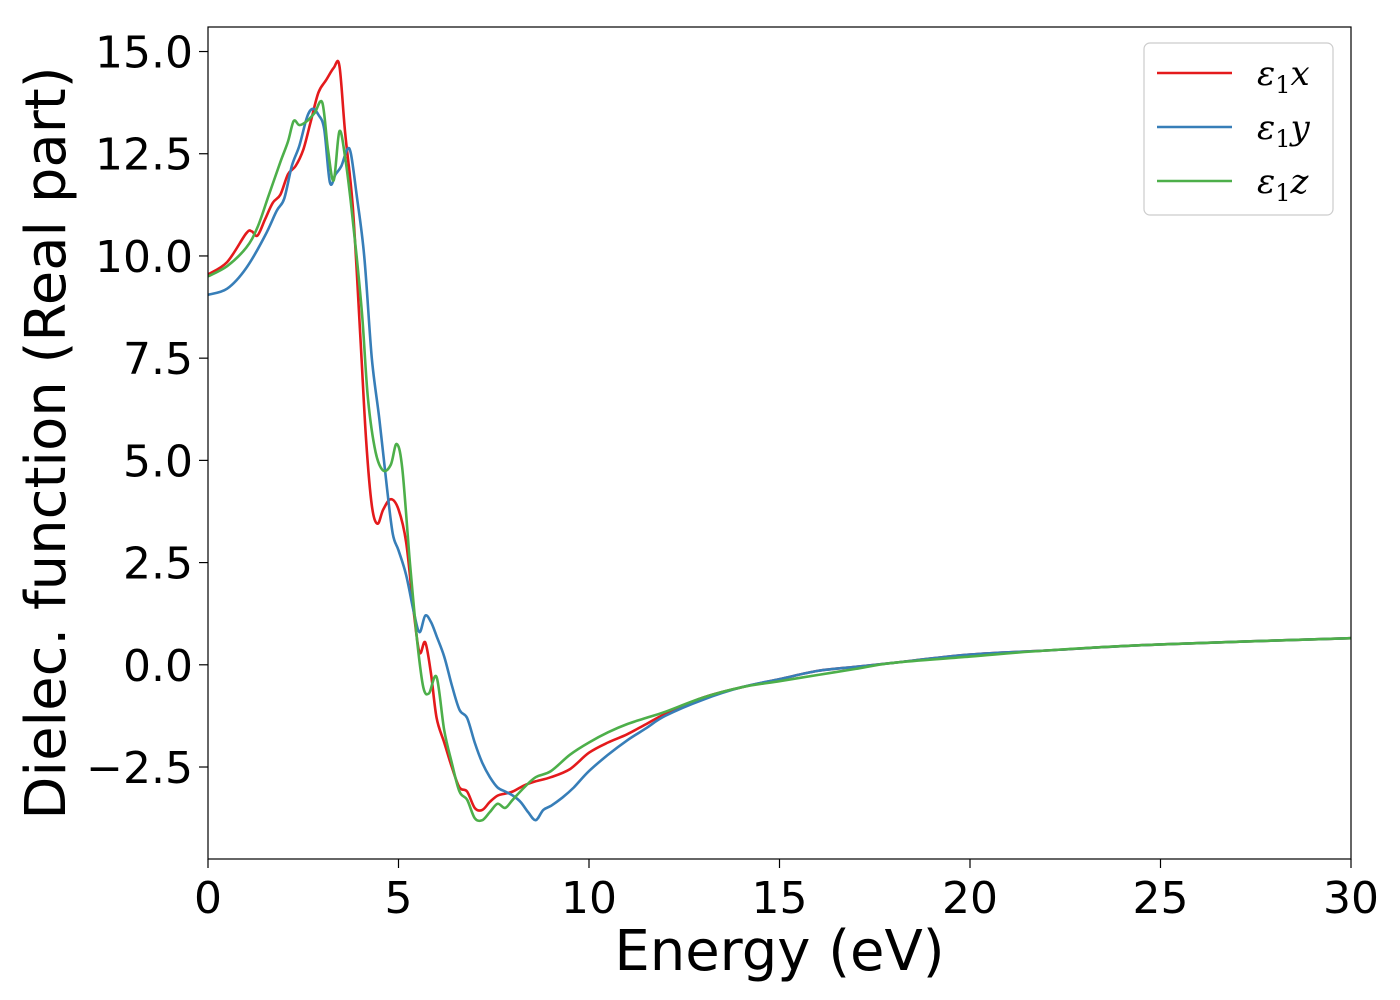 The height and width of the screenshot is (1000, 1400). I want to click on legend: ε1x ε1y ε1z, so click(1238, 129).